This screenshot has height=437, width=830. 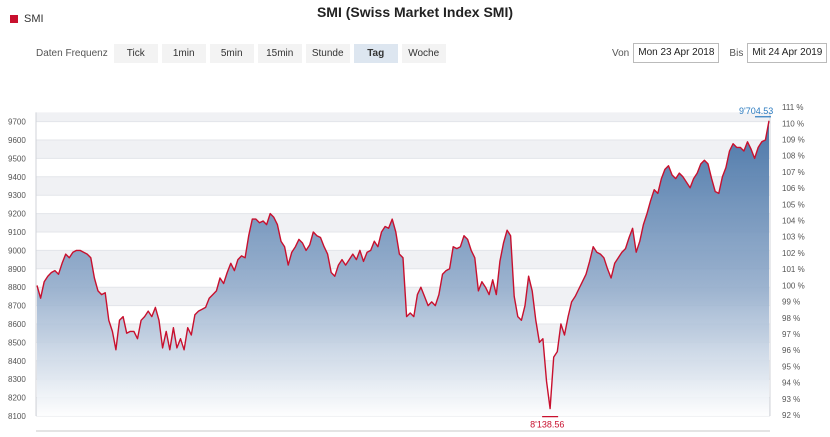 What do you see at coordinates (793, 139) in the screenshot?
I see `y-tick-label-right: 109 %` at bounding box center [793, 139].